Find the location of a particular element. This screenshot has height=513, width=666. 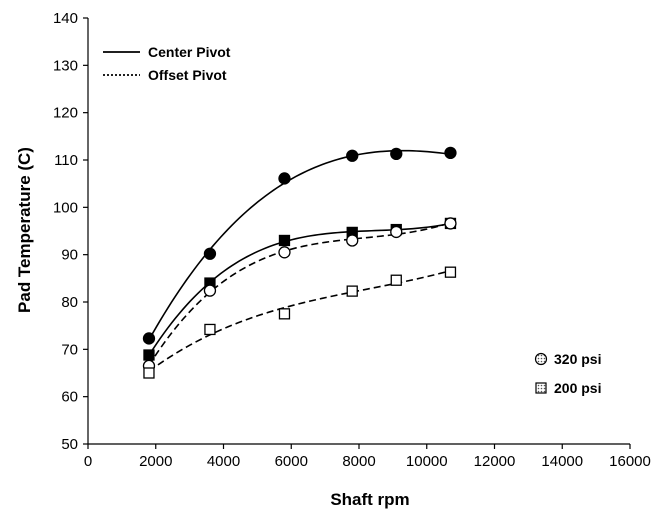

y-tick-label: 120 is located at coordinates (65, 113).